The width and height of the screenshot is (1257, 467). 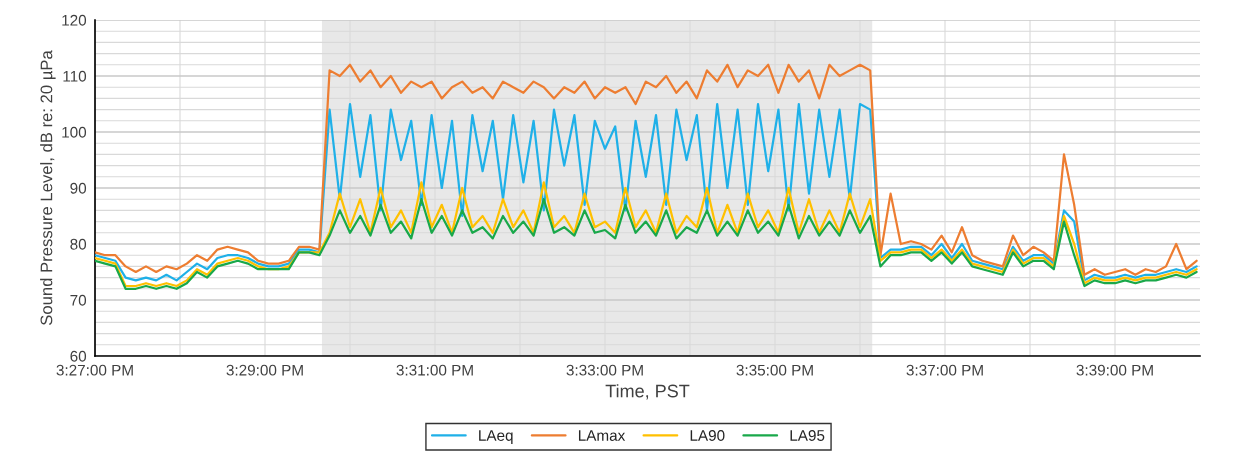 What do you see at coordinates (78, 188) in the screenshot?
I see `y-tick-label: 90` at bounding box center [78, 188].